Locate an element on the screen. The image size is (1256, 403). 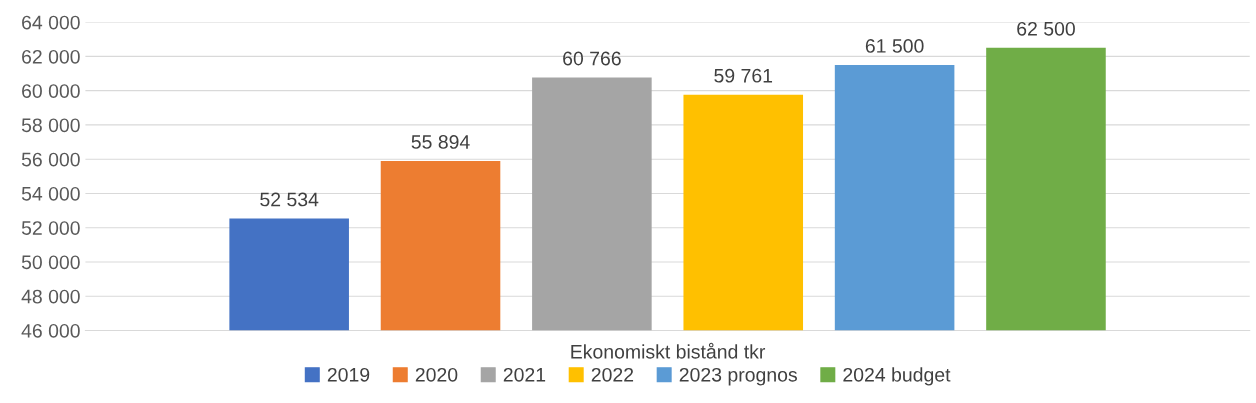
legend-label: 2020 is located at coordinates (436, 374).